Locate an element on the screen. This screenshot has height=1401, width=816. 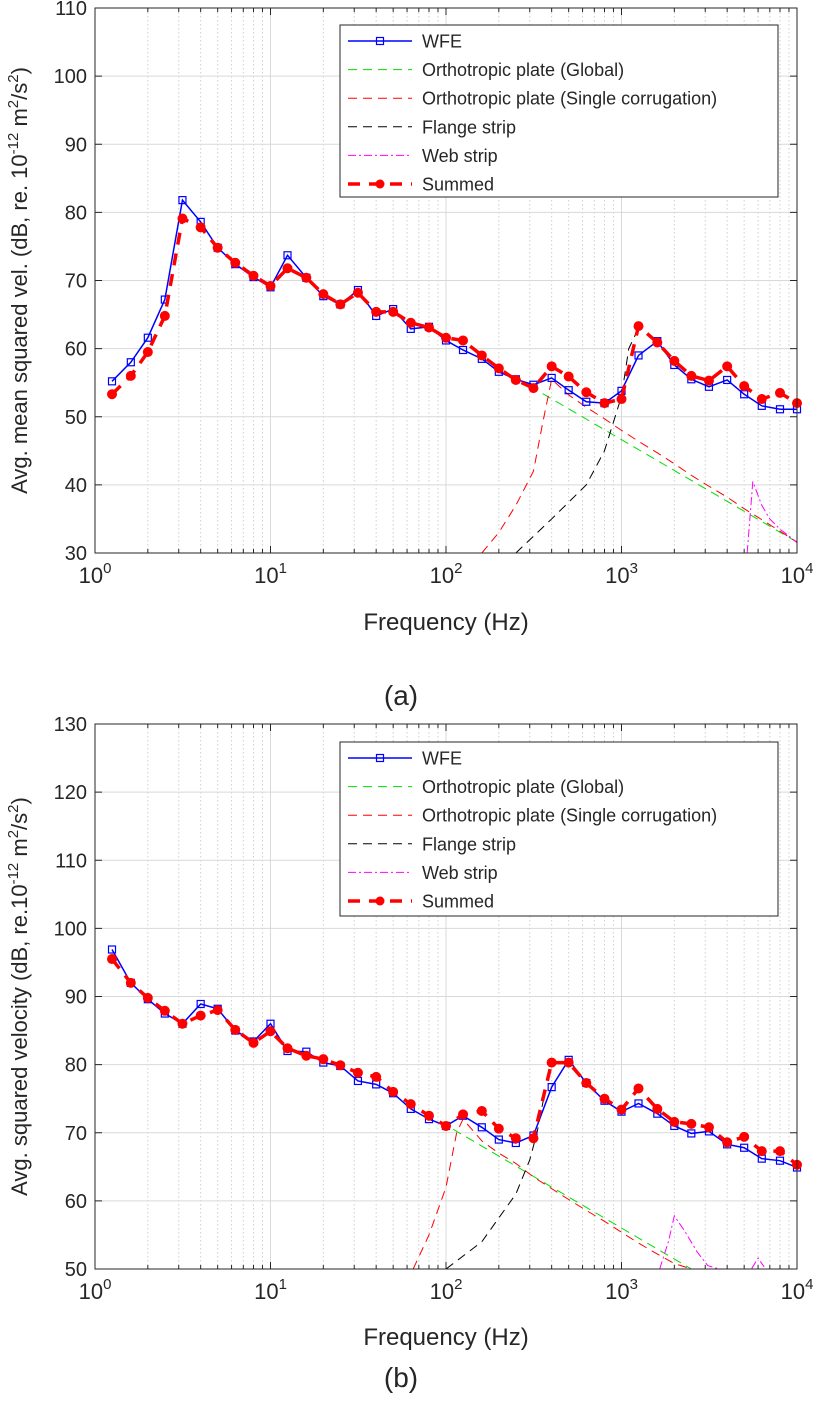
panel-caption: (b) is located at coordinates (401, 1377).